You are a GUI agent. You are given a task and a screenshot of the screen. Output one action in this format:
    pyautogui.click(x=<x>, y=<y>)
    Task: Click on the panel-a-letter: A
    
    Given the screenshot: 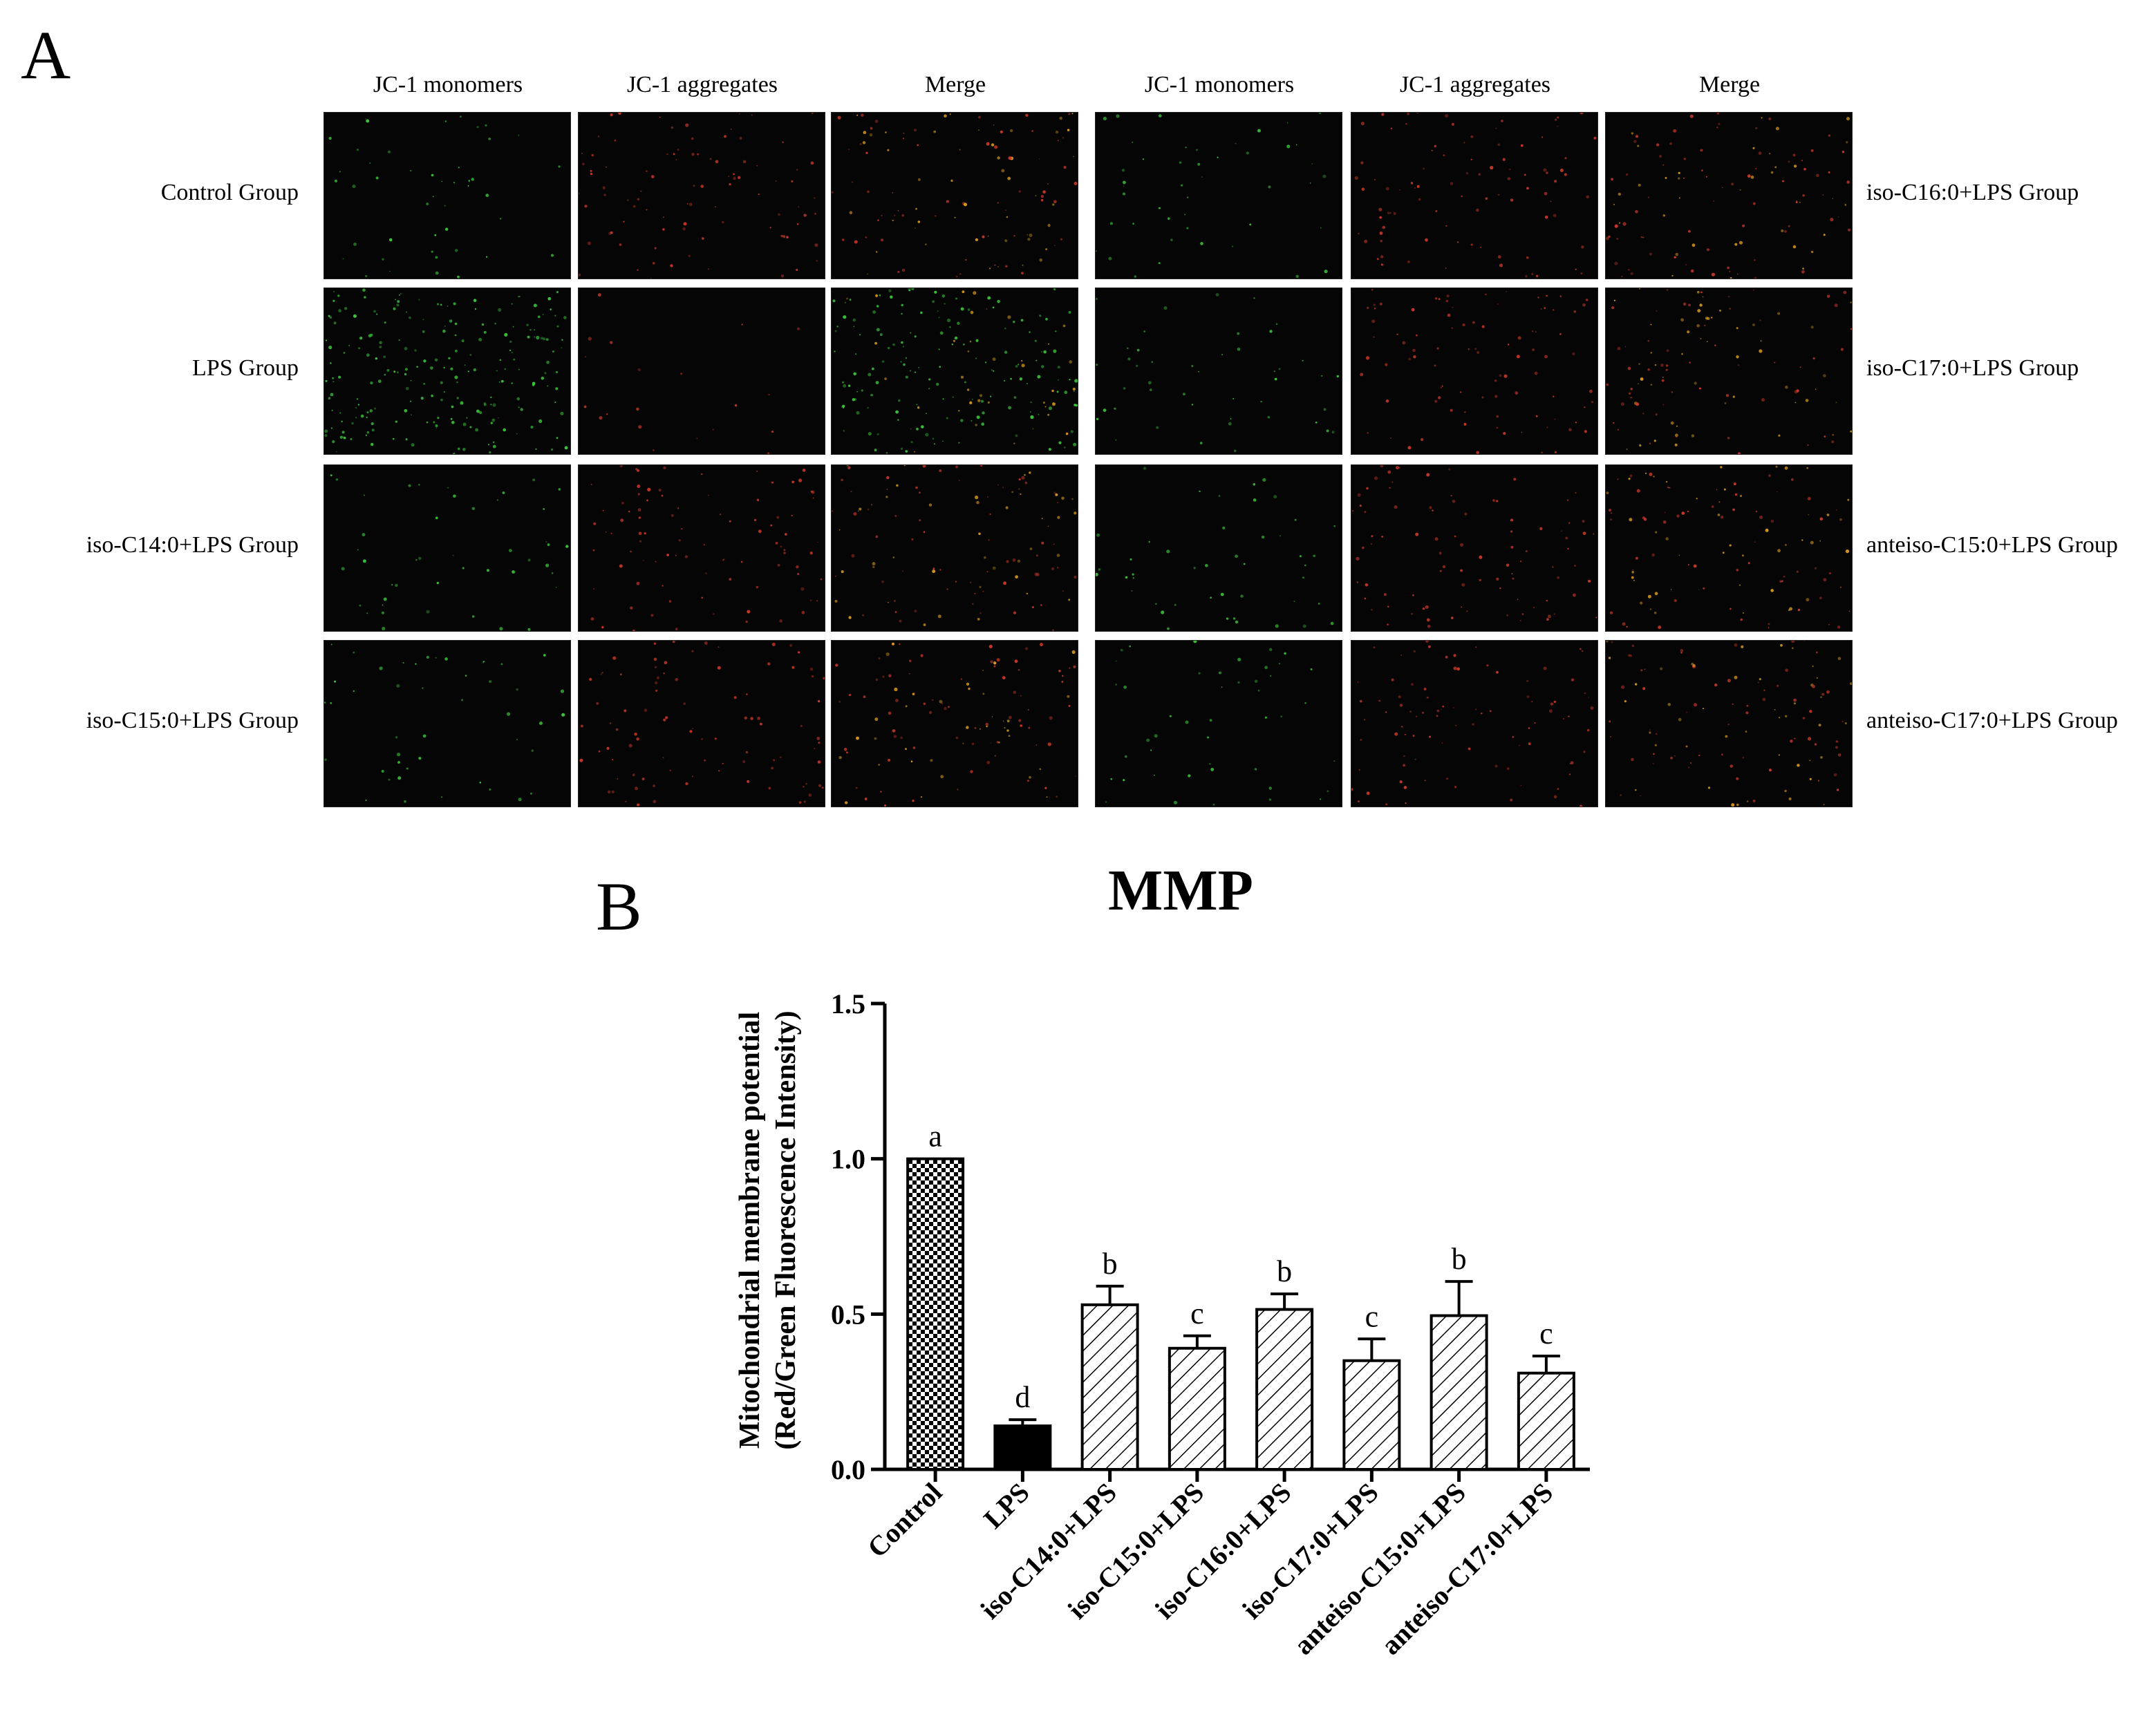 What is the action you would take?
    pyautogui.click(x=46, y=55)
    